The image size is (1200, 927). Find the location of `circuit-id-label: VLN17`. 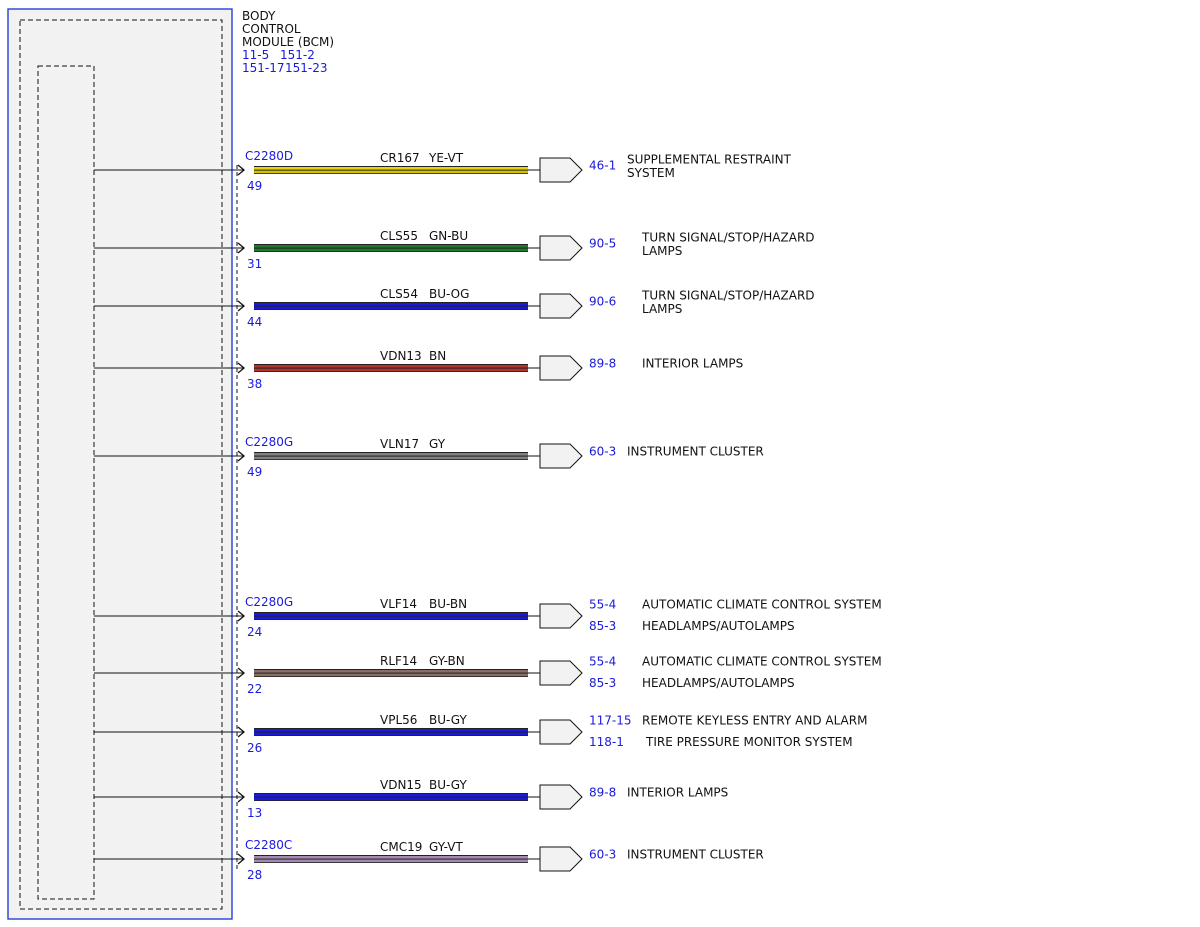

circuit-id-label: VLN17 is located at coordinates (399, 444).